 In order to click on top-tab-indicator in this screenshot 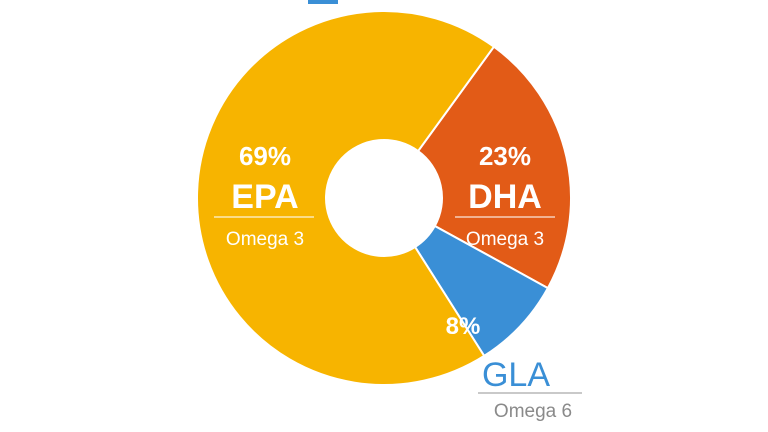, I will do `click(323, 2)`.